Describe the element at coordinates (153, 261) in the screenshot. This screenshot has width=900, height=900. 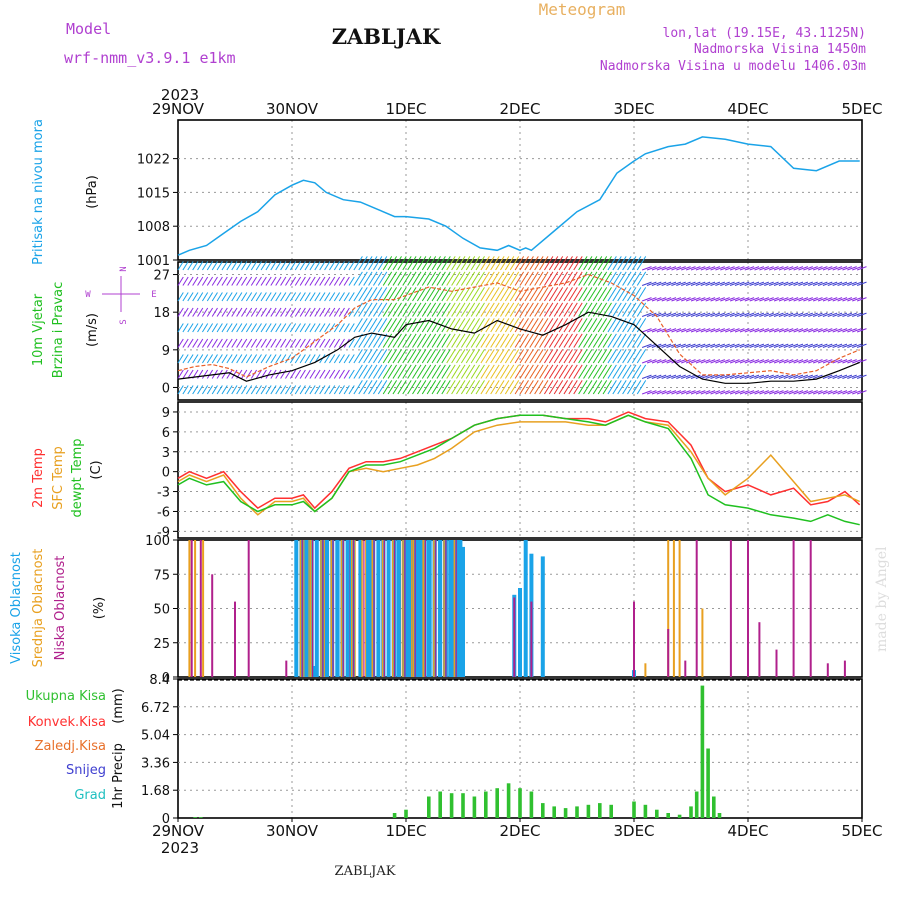
I see `pressure-ytick-label: 1001` at that location.